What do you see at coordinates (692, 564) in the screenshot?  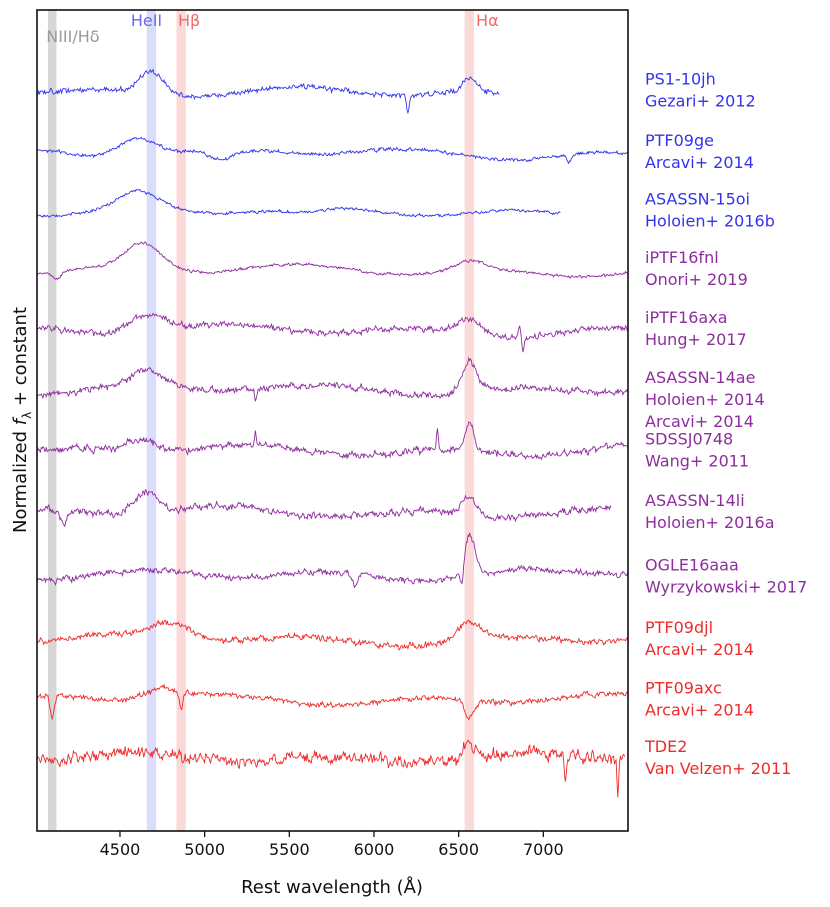 I see `series-label-ogle16aaa: OGLE16aaa` at bounding box center [692, 564].